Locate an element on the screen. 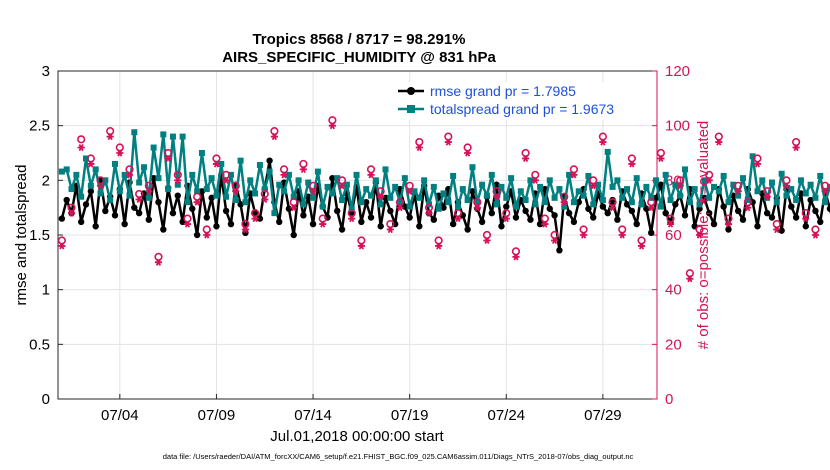 The width and height of the screenshot is (830, 470). left-axis: 0 0.5 1 1.5 2 2.5 3 is located at coordinates (46, 235).